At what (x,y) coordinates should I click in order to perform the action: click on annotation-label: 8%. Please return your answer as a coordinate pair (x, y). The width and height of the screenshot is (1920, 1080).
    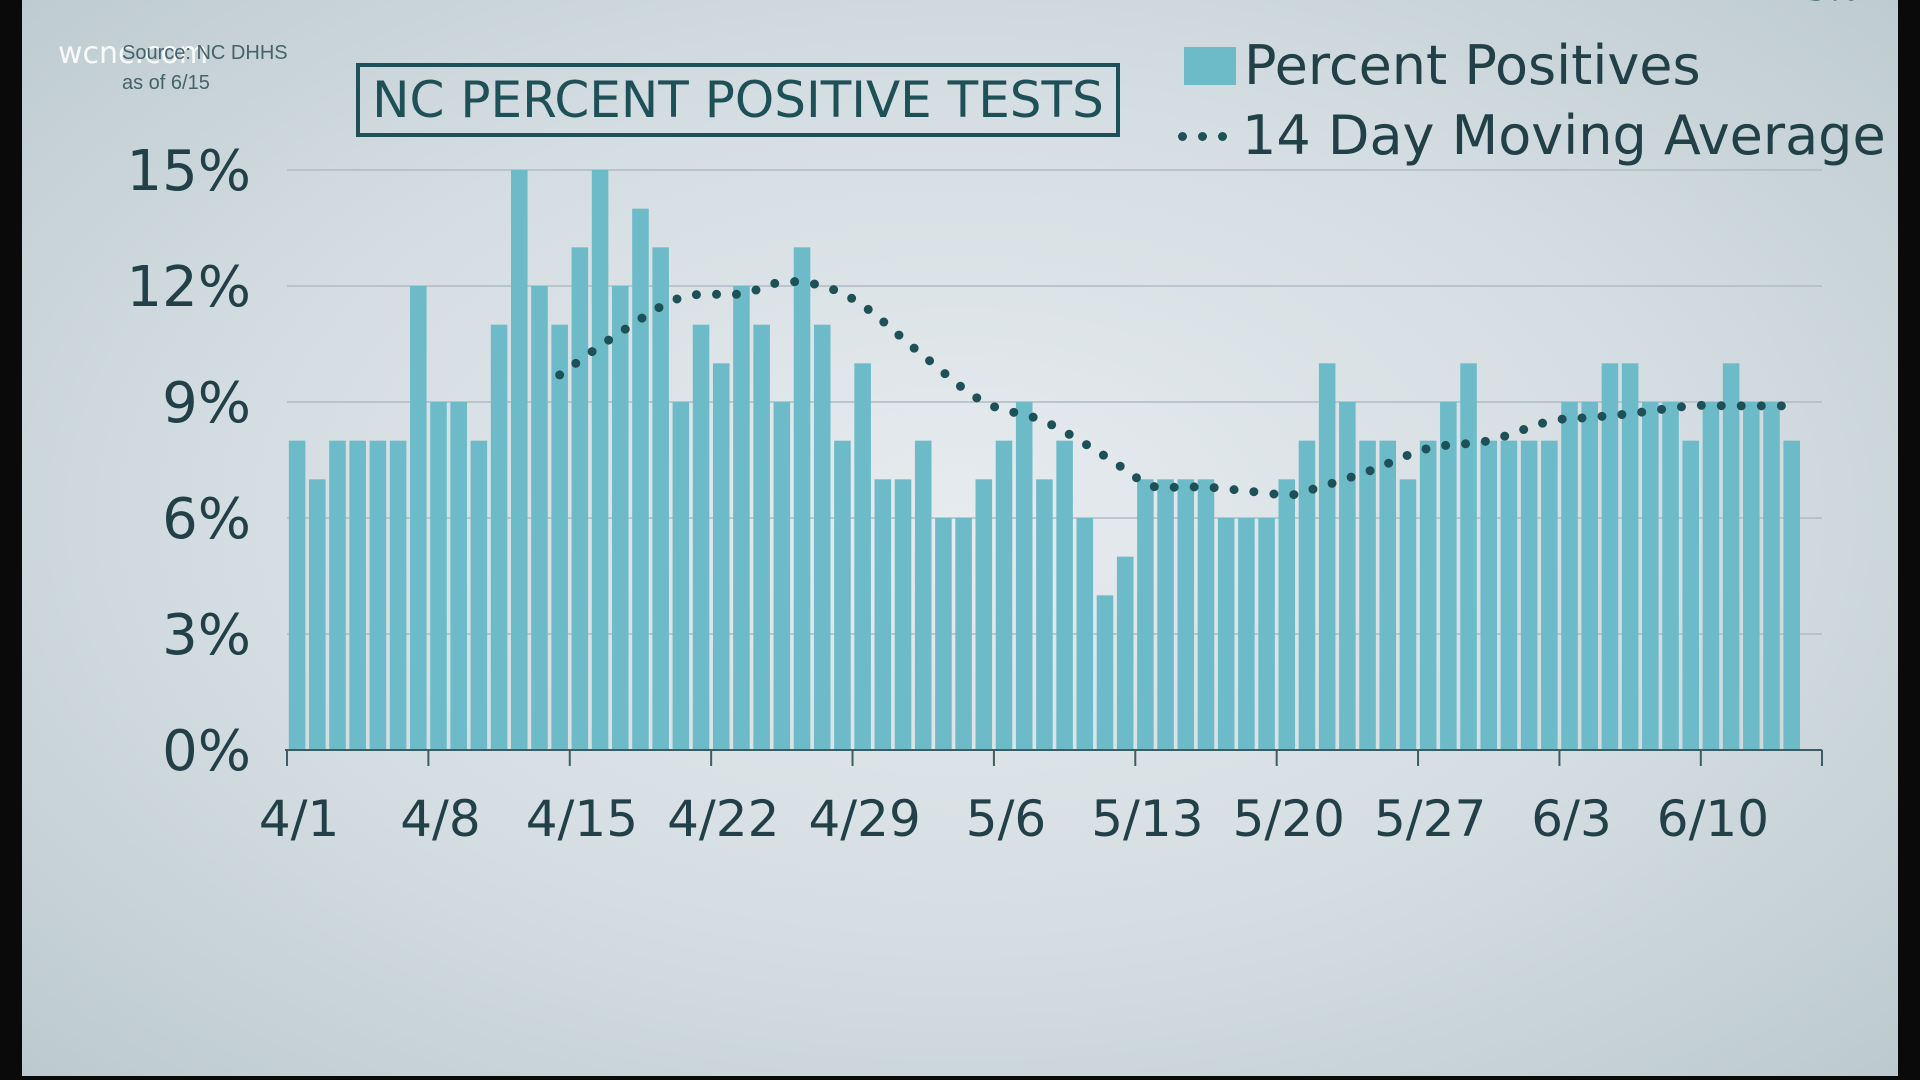
    Looking at the image, I should click on (1832, 4).